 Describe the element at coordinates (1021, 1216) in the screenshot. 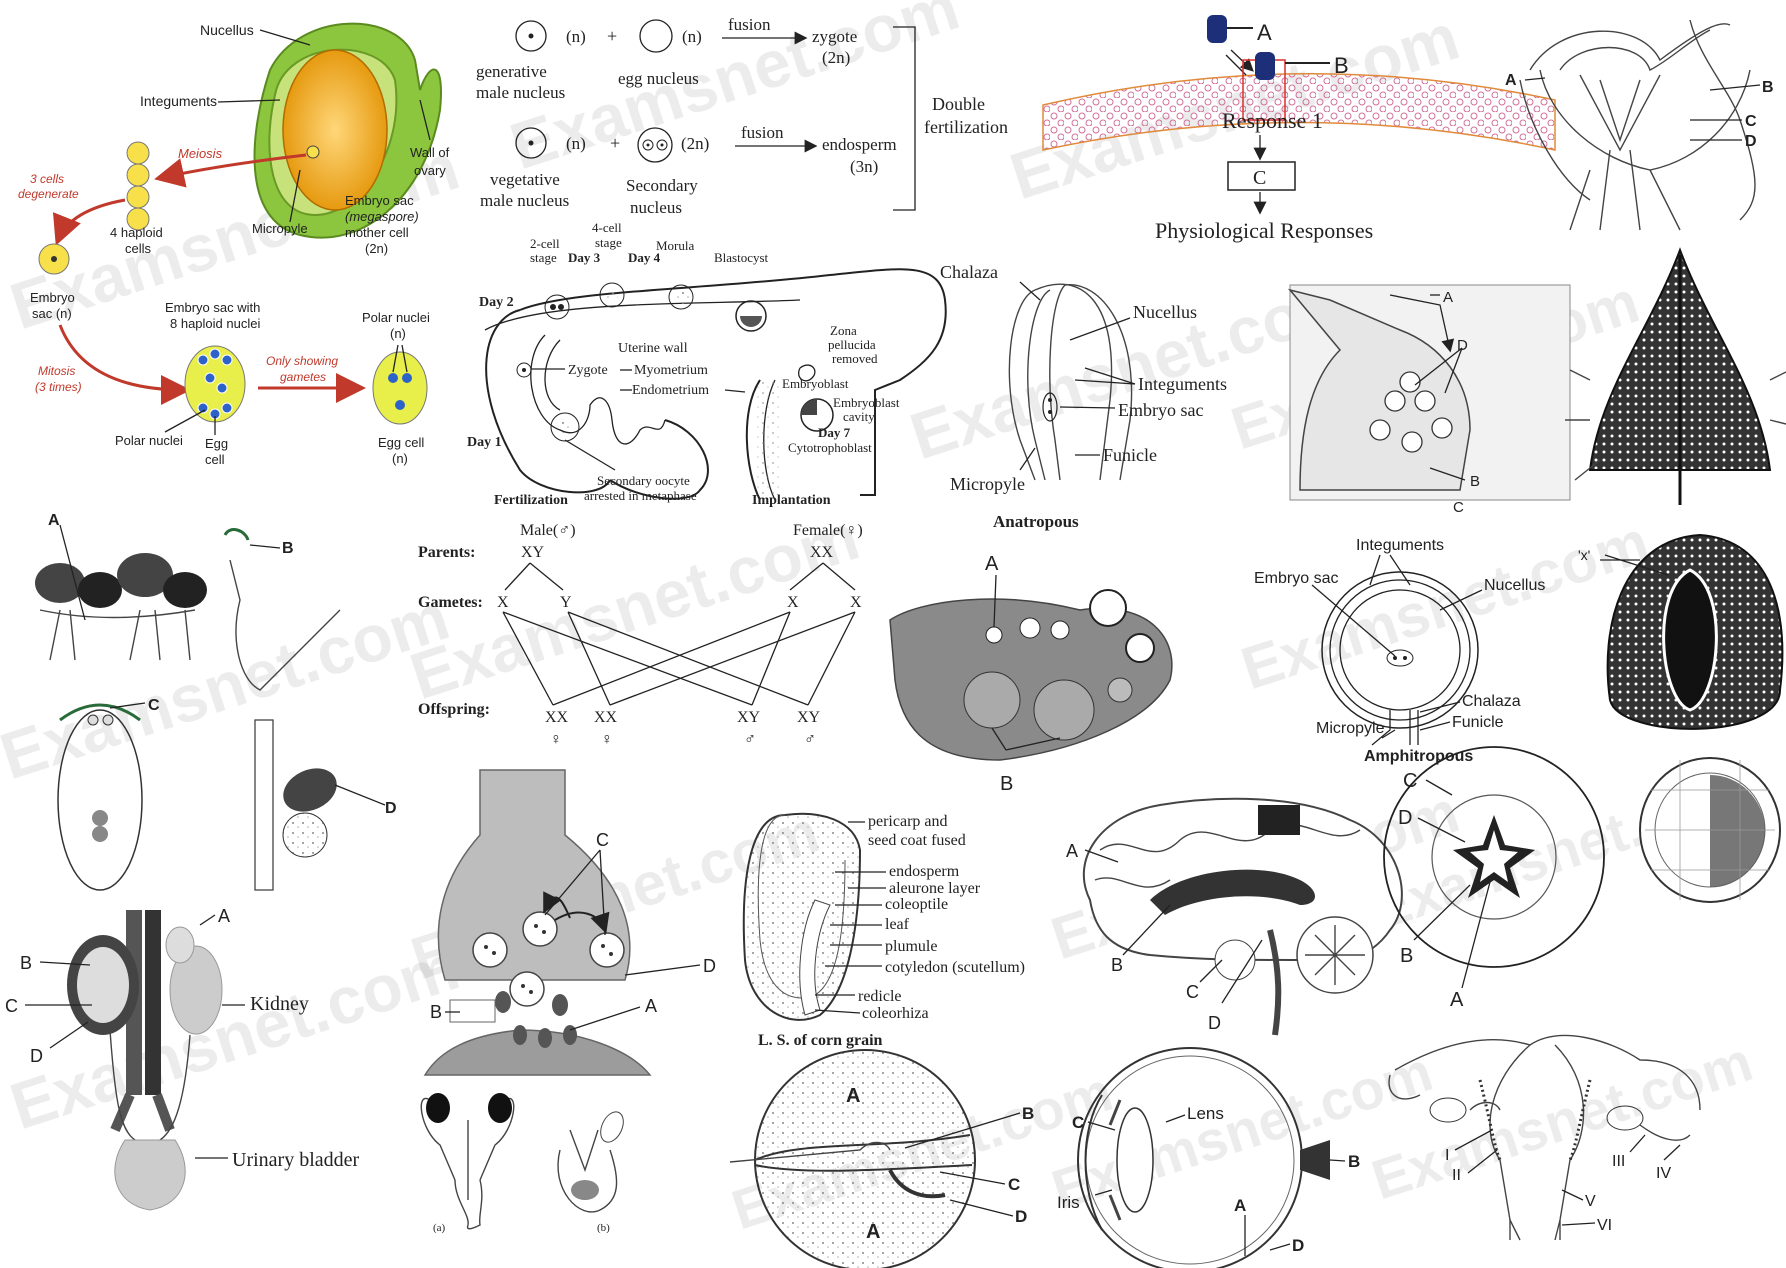

I see `label-seed-d: D` at that location.